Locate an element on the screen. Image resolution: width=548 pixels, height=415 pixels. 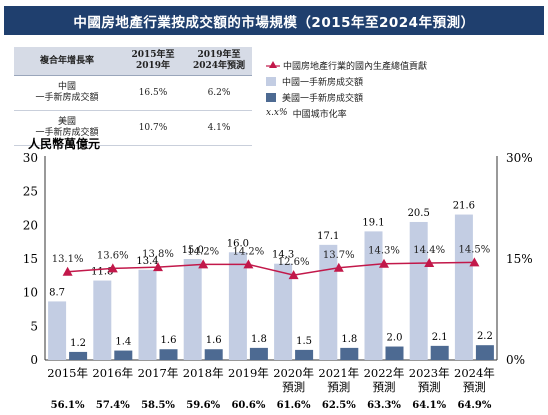
y-tick-label: 5 is located at coordinates (34, 326).